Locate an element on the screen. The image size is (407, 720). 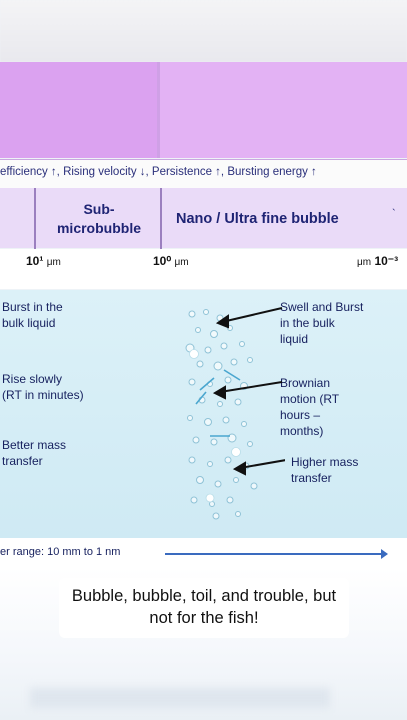
range-text: er range: 10 mm to 1 nm is located at coordinates (60, 552).